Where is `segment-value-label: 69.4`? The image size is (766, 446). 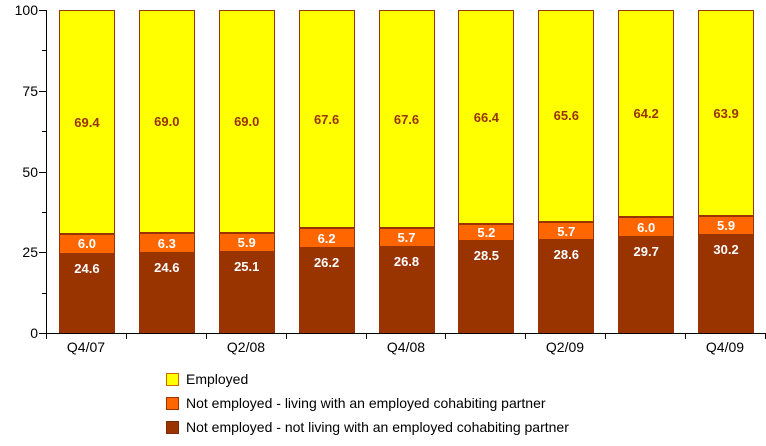 segment-value-label: 69.4 is located at coordinates (87, 122).